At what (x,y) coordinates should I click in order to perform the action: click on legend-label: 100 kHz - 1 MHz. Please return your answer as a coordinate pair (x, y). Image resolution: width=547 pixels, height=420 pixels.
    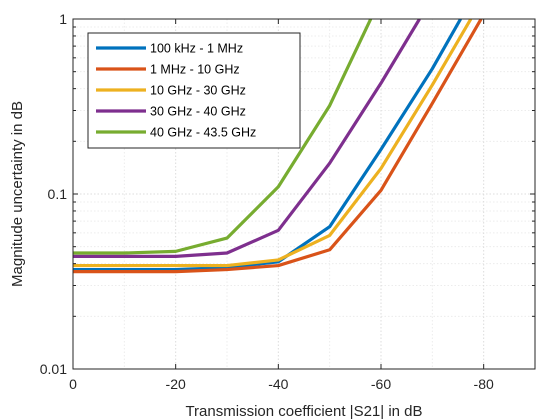
    Looking at the image, I should click on (196, 49).